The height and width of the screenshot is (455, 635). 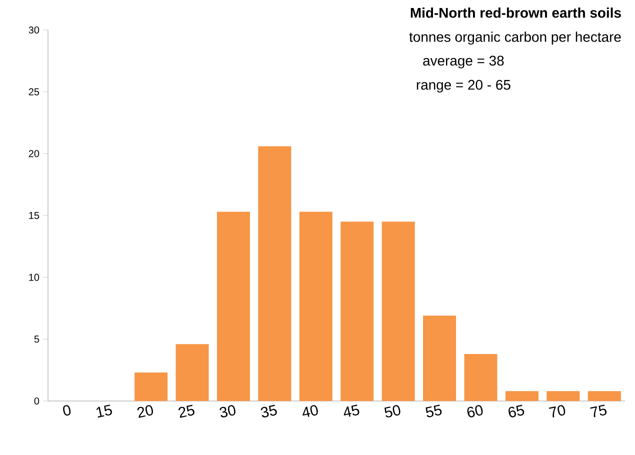 What do you see at coordinates (598, 411) in the screenshot?
I see `x-tick-label: 75` at bounding box center [598, 411].